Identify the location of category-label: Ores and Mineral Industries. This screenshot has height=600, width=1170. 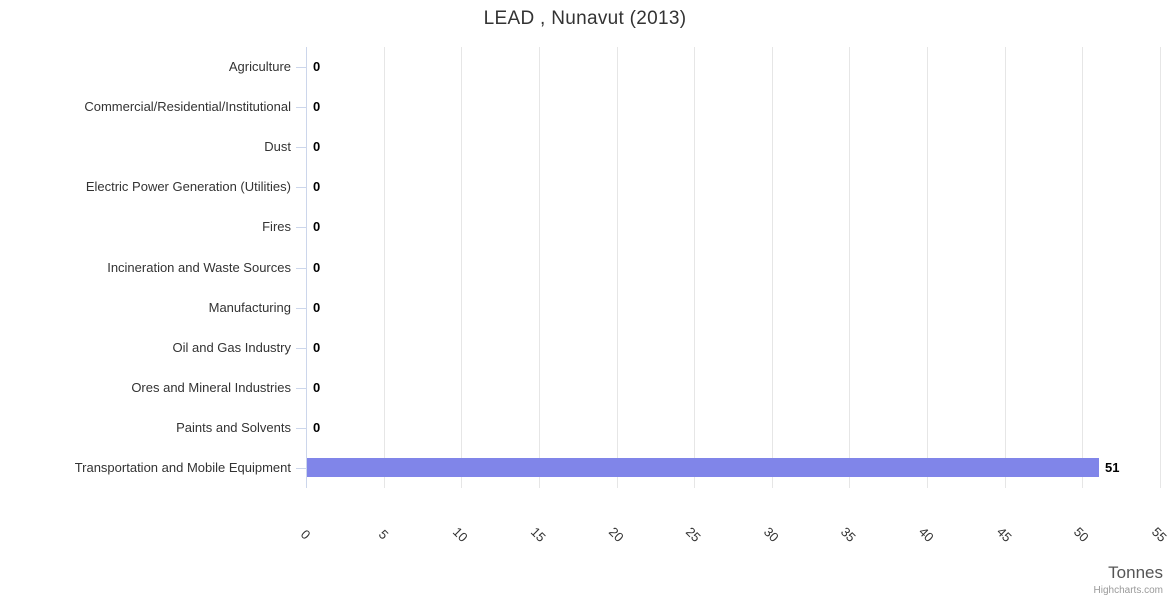
(211, 387).